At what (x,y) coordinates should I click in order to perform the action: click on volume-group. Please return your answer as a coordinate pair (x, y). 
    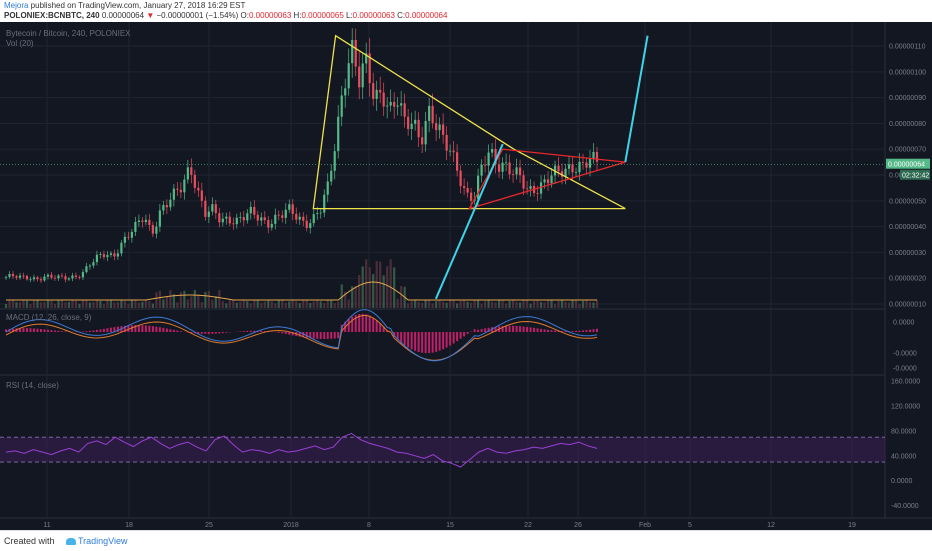
    Looking at the image, I should click on (301, 283).